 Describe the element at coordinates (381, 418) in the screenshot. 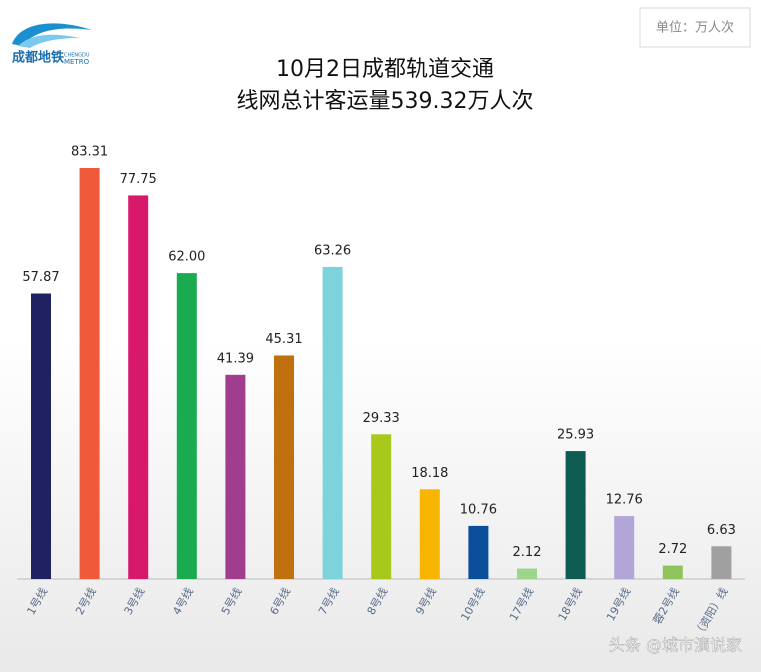

I see `value-label: 29.33` at that location.